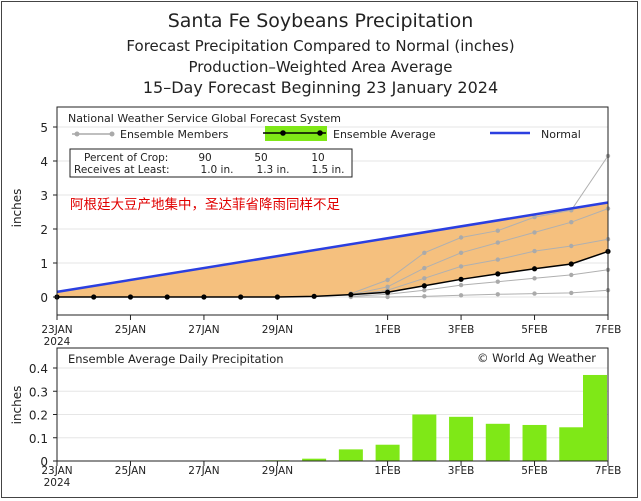 The image size is (641, 501). I want to click on crop-table-header: Percent of Crop:, so click(126, 158).